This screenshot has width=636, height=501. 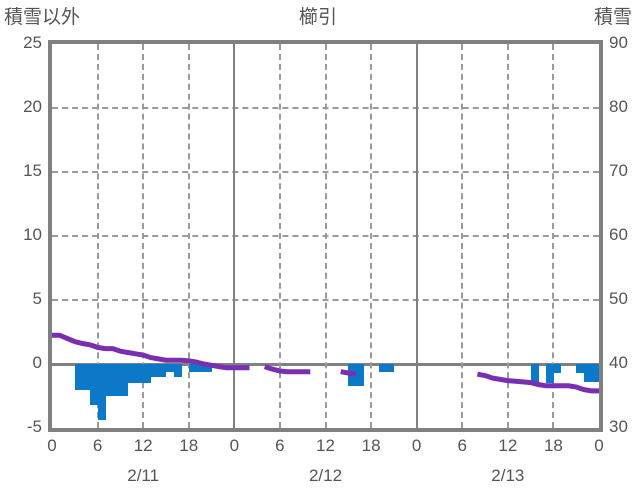 I want to click on right-axis-tick-label: 90, so click(x=618, y=42).